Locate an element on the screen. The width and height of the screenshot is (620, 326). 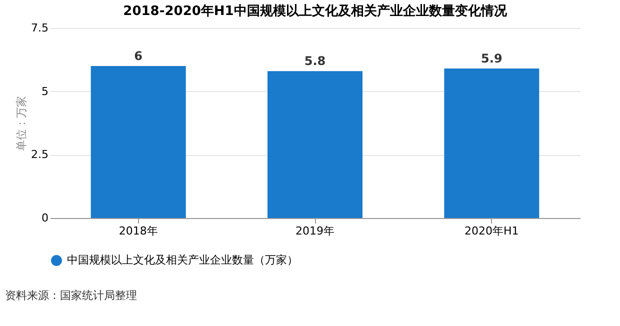
x-tick-label: 2018年 is located at coordinates (138, 231).